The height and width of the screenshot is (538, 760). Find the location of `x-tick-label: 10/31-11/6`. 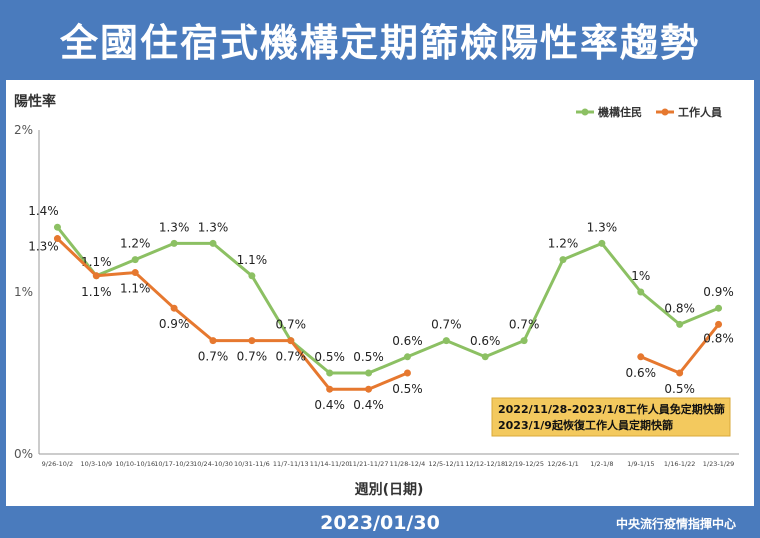

x-tick-label: 10/31-11/6 is located at coordinates (252, 464).